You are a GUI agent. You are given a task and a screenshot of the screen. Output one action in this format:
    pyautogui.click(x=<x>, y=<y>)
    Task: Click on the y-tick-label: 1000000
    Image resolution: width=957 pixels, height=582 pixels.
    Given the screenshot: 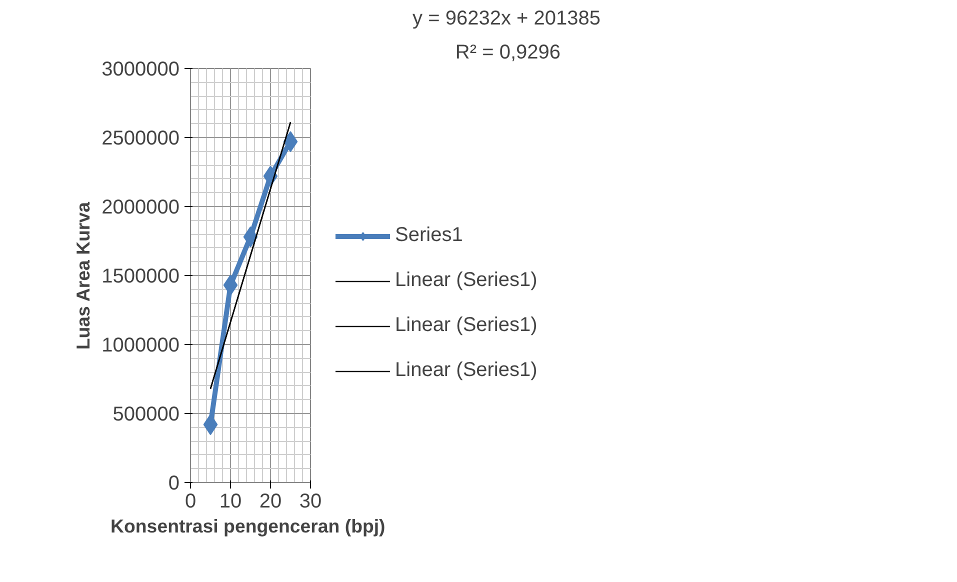 What is the action you would take?
    pyautogui.click(x=141, y=345)
    